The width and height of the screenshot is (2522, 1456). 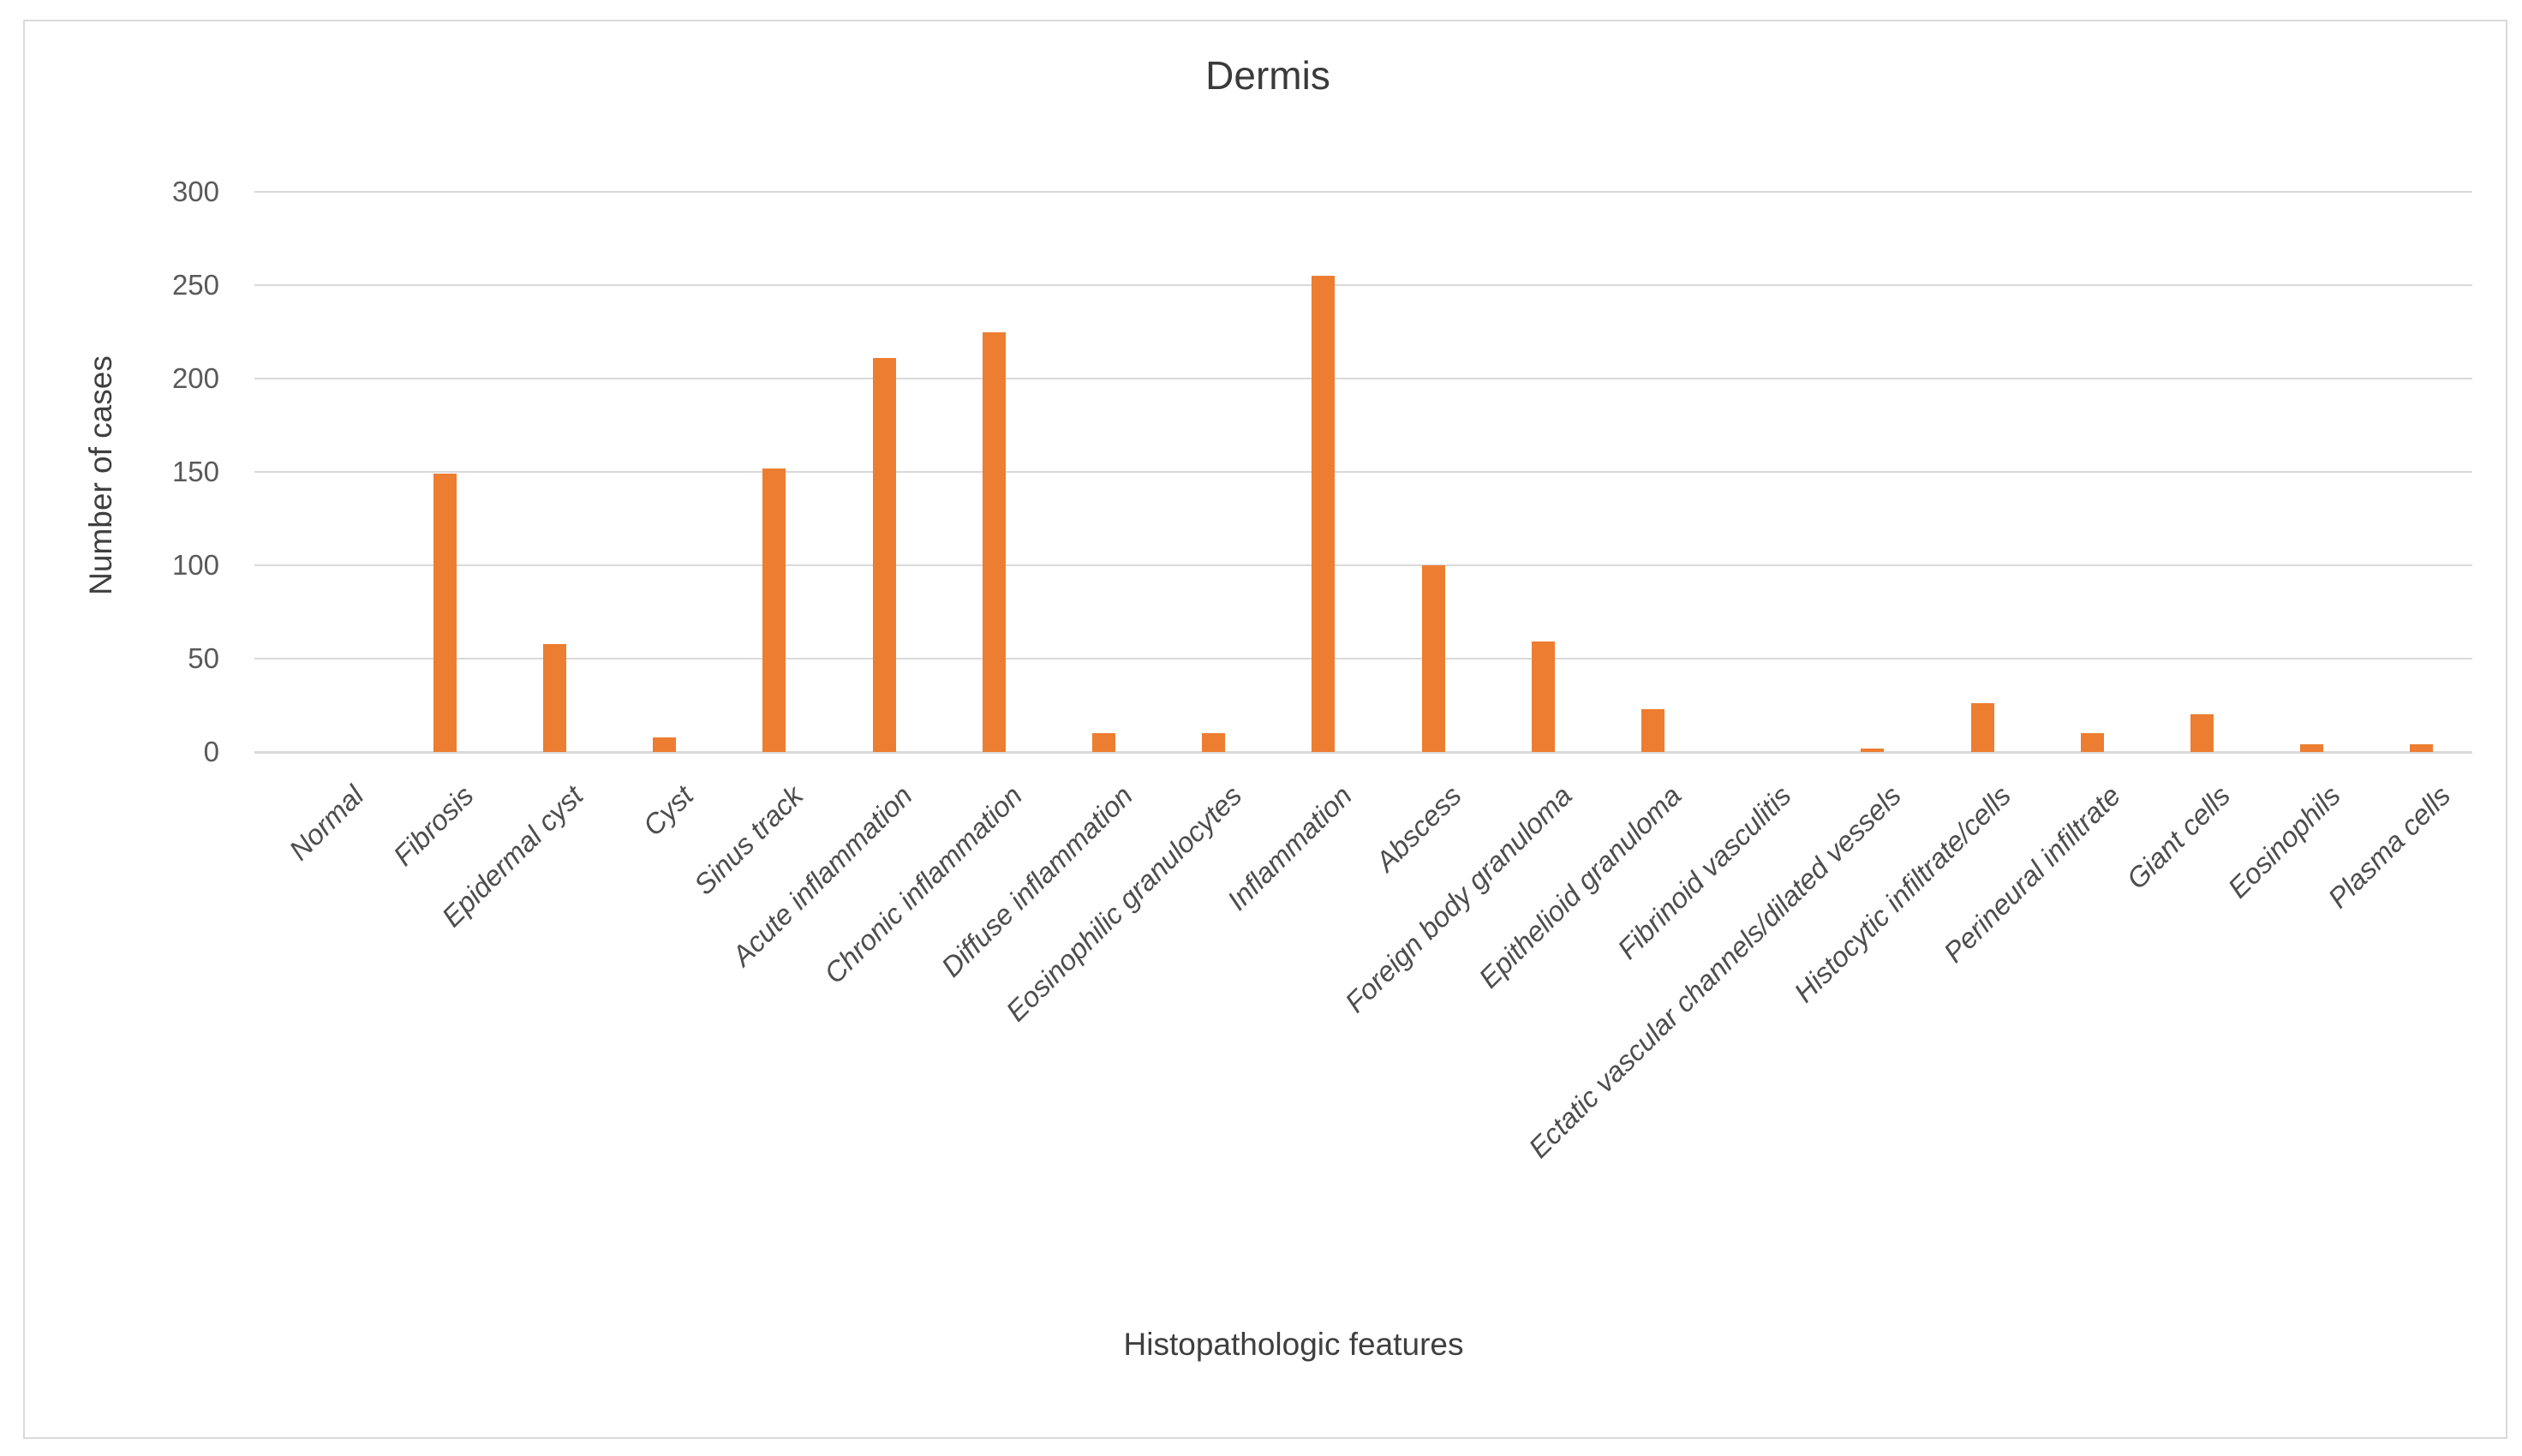 What do you see at coordinates (1268, 76) in the screenshot?
I see `chart-title: Dermis` at bounding box center [1268, 76].